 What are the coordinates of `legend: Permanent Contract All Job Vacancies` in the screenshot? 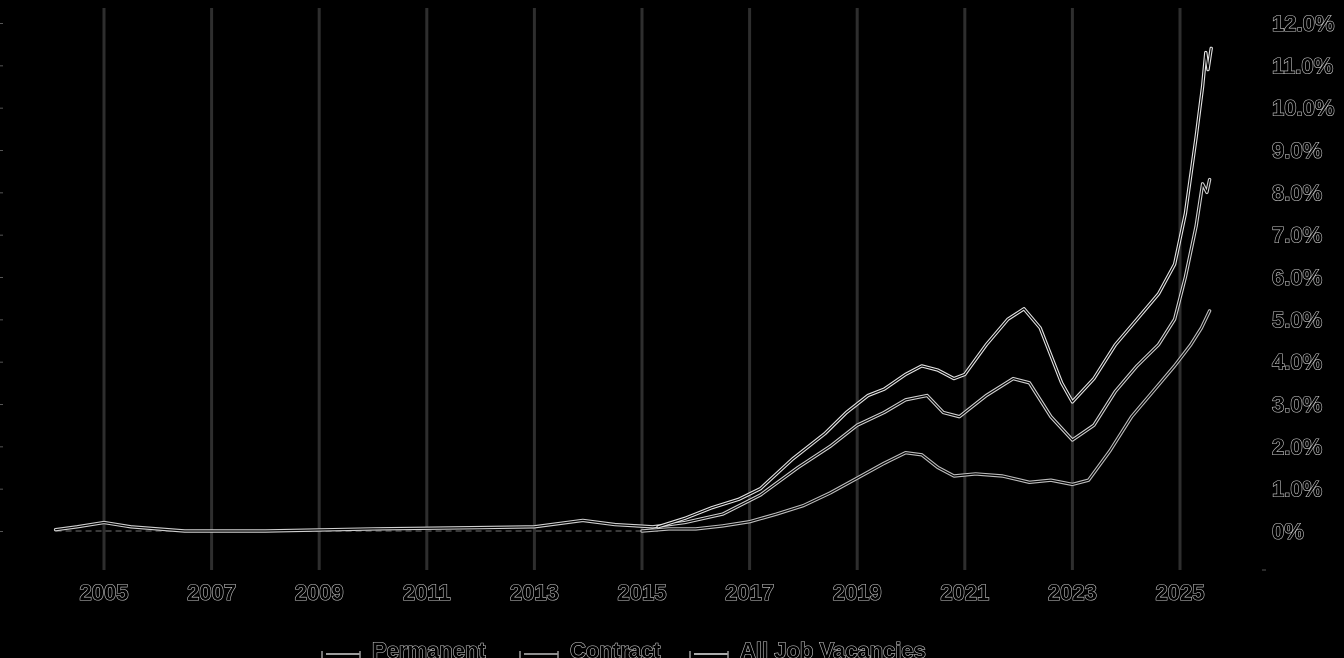 It's located at (623, 647).